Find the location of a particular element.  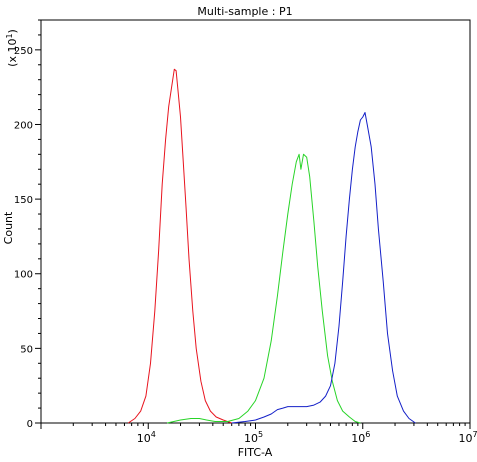

x-axis-ticks: 10⁴ 10⁵ 10⁶ 10⁷ is located at coordinates (258, 434).